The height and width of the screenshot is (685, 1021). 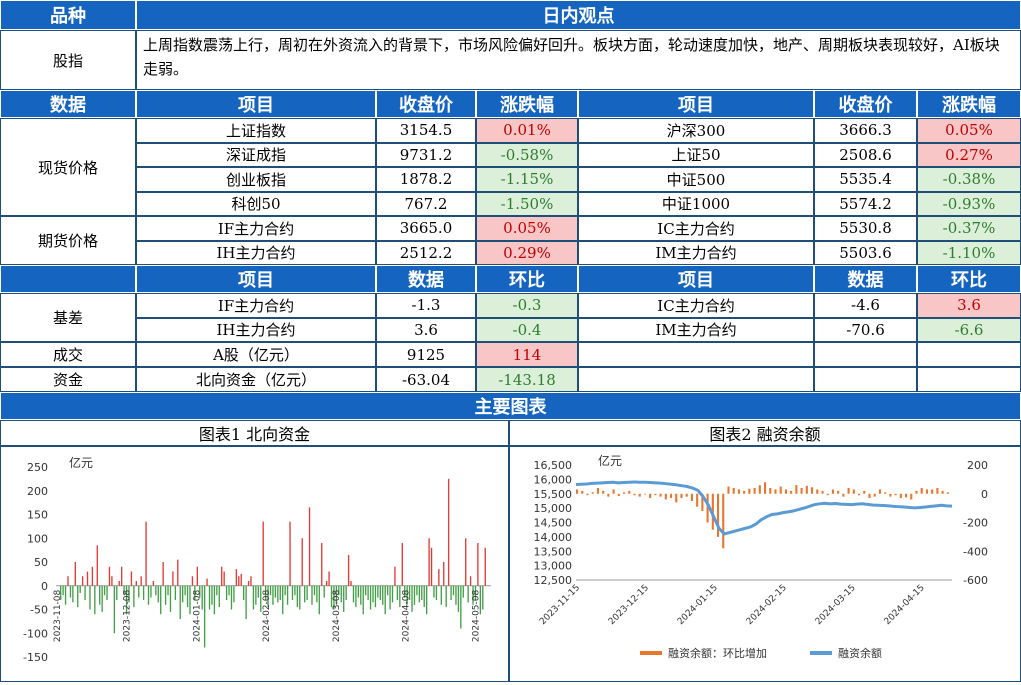 What do you see at coordinates (969, 203) in the screenshot?
I see `spot-row-right-change: -0.93%` at bounding box center [969, 203].